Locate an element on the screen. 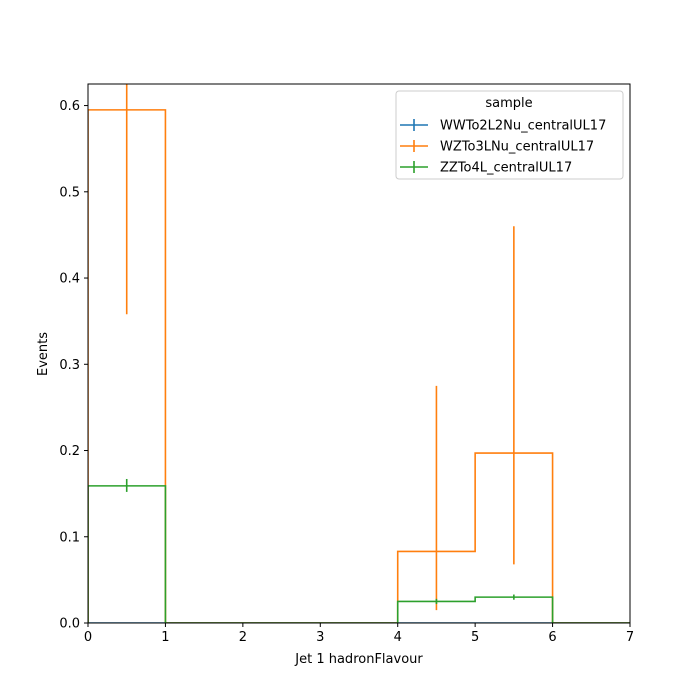  legend-box is located at coordinates (509, 135).